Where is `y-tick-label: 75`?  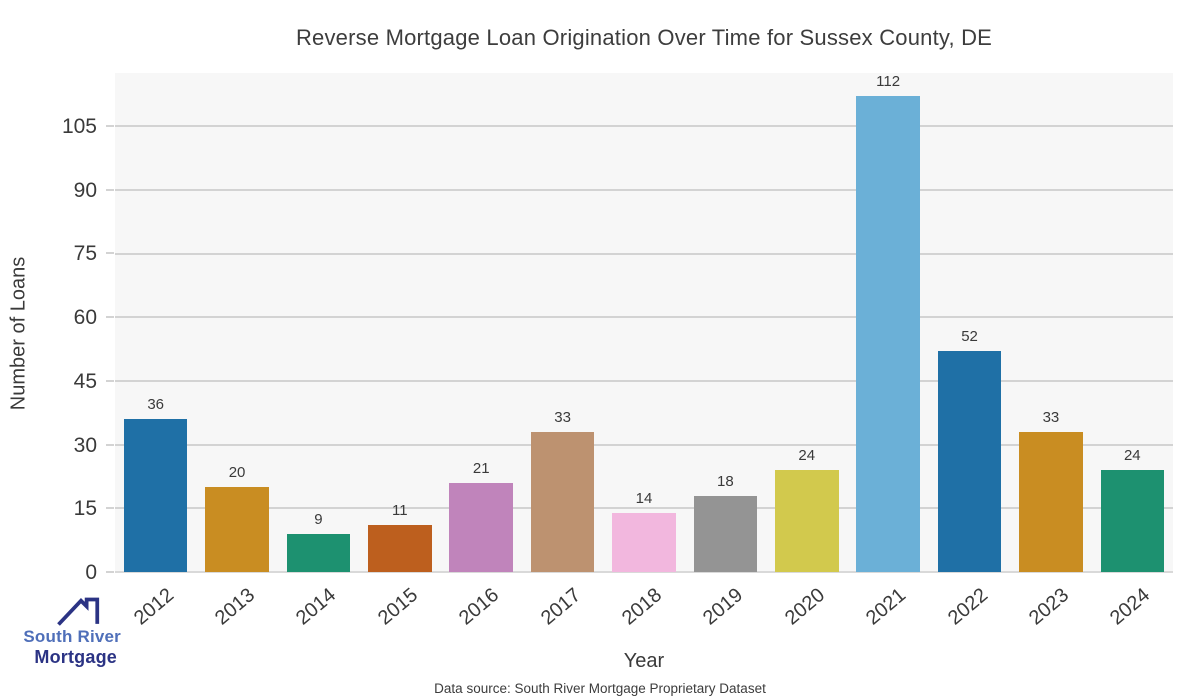 y-tick-label: 75 is located at coordinates (85, 254).